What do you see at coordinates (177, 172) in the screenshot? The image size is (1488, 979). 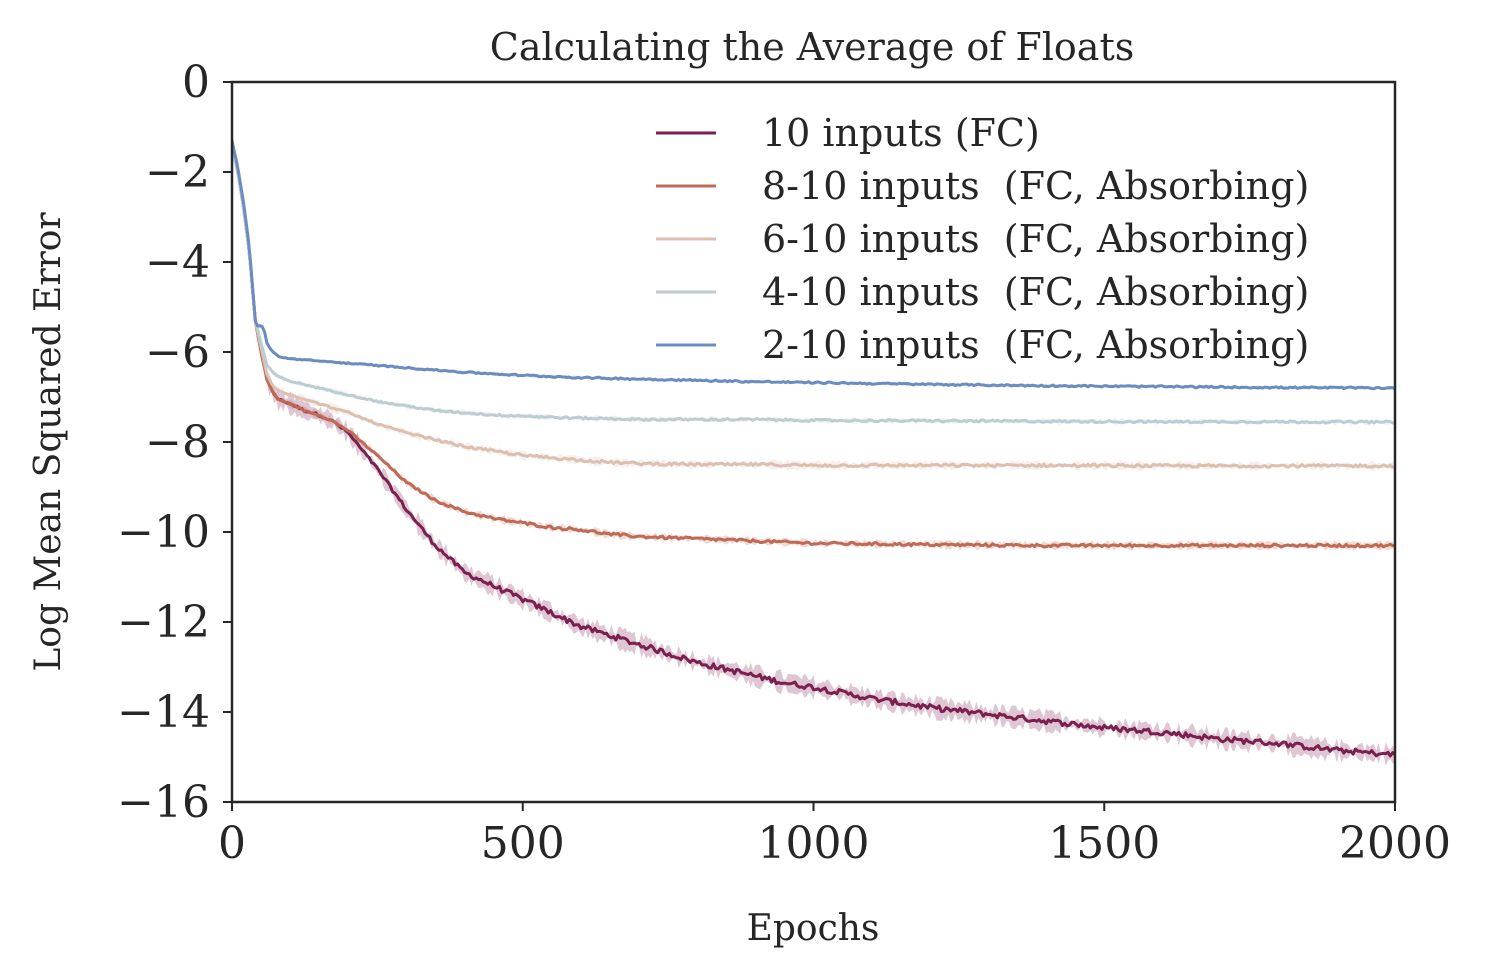 I see `y-tick-label: −2` at bounding box center [177, 172].